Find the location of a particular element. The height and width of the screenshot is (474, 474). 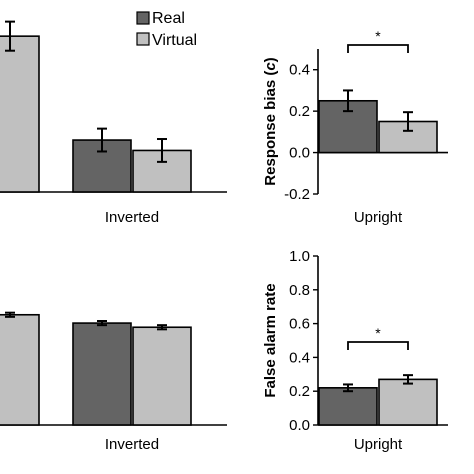

panel-bottom-left: Inverted is located at coordinates (113, 382).